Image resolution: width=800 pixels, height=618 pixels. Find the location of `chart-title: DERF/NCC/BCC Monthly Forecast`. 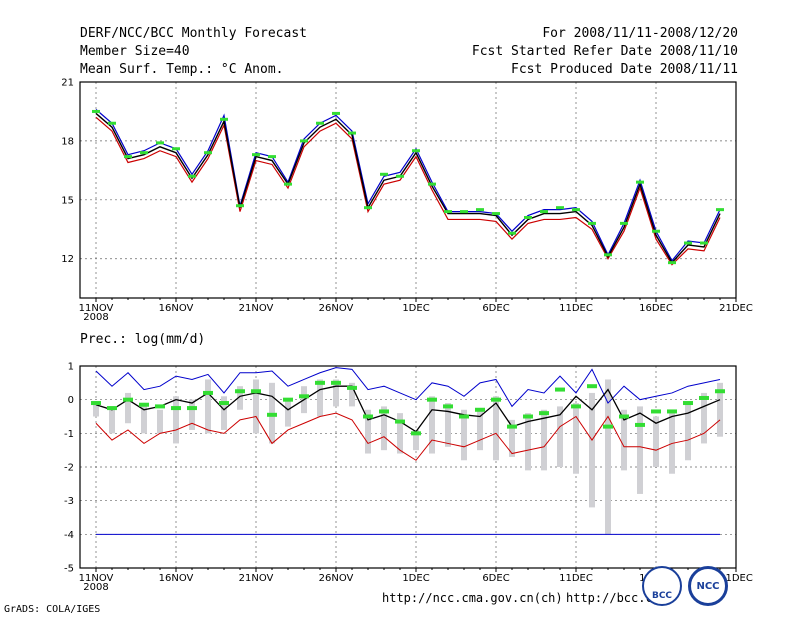

chart-title: DERF/NCC/BCC Monthly Forecast is located at coordinates (193, 33).